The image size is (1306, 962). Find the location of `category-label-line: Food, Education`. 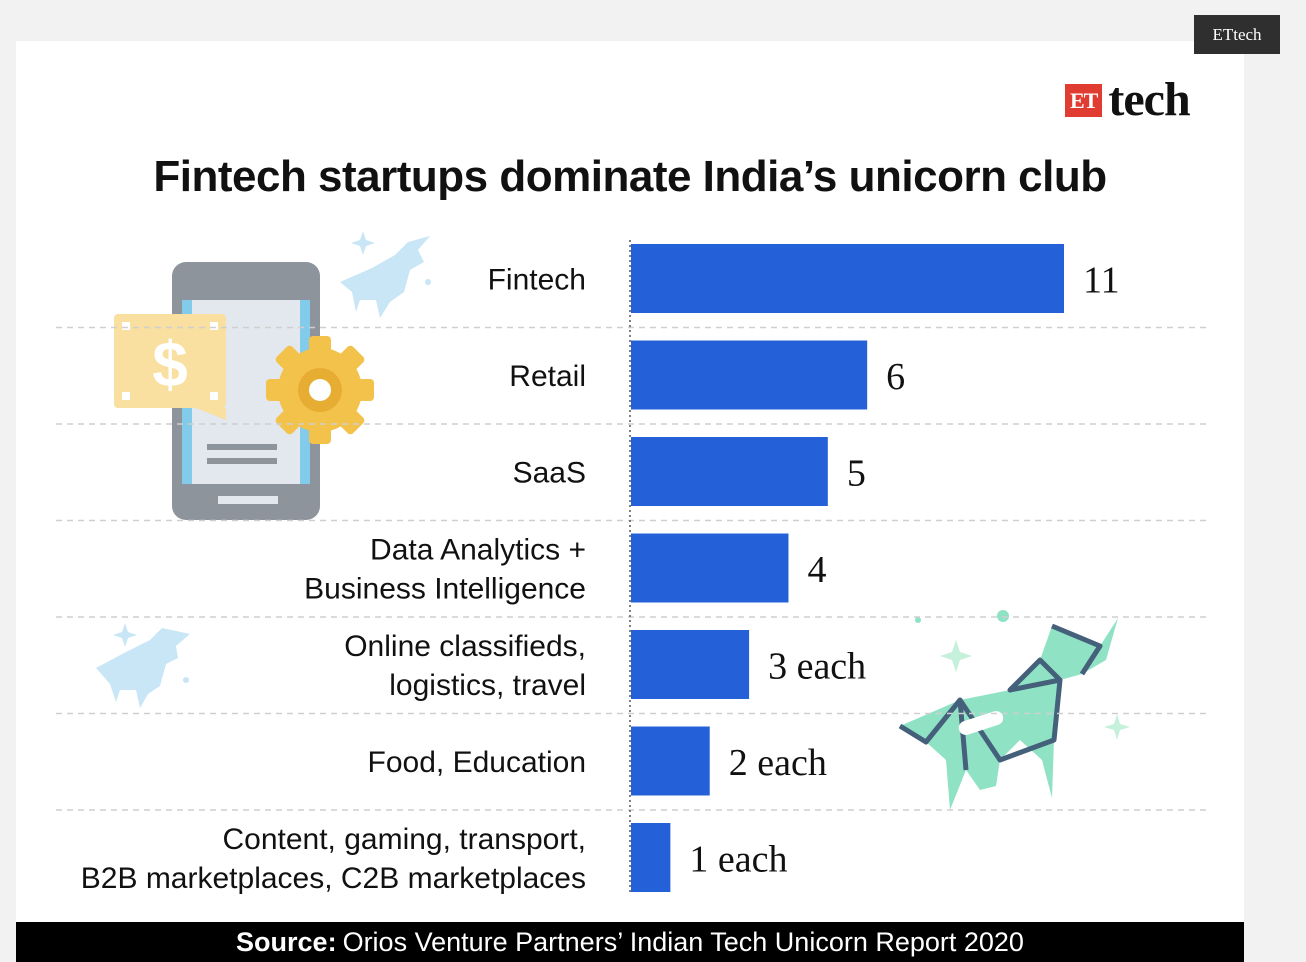

category-label-line: Food, Education is located at coordinates (477, 762).